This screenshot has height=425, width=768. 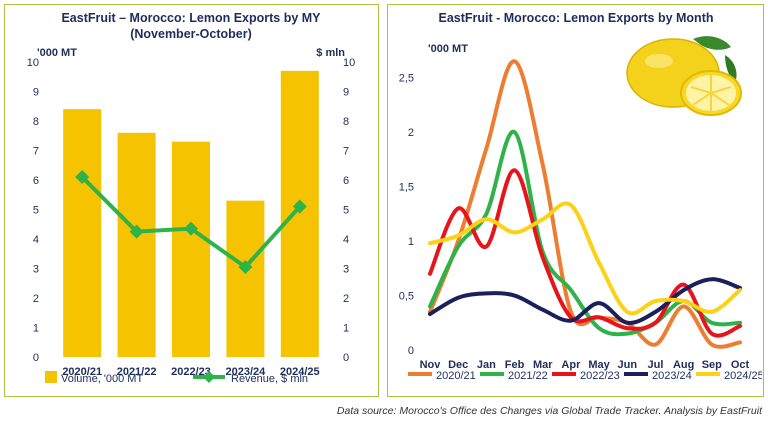 I want to click on y-tick-label-right: 10, so click(x=349, y=63).